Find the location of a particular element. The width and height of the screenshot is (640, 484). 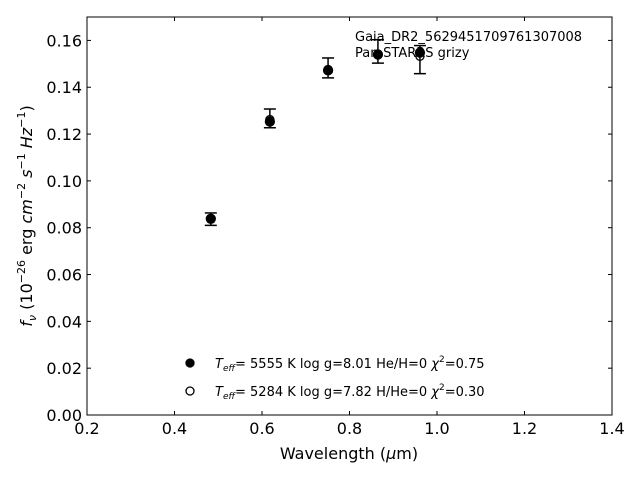

y-tick-label: 0.06 is located at coordinates (64, 275).